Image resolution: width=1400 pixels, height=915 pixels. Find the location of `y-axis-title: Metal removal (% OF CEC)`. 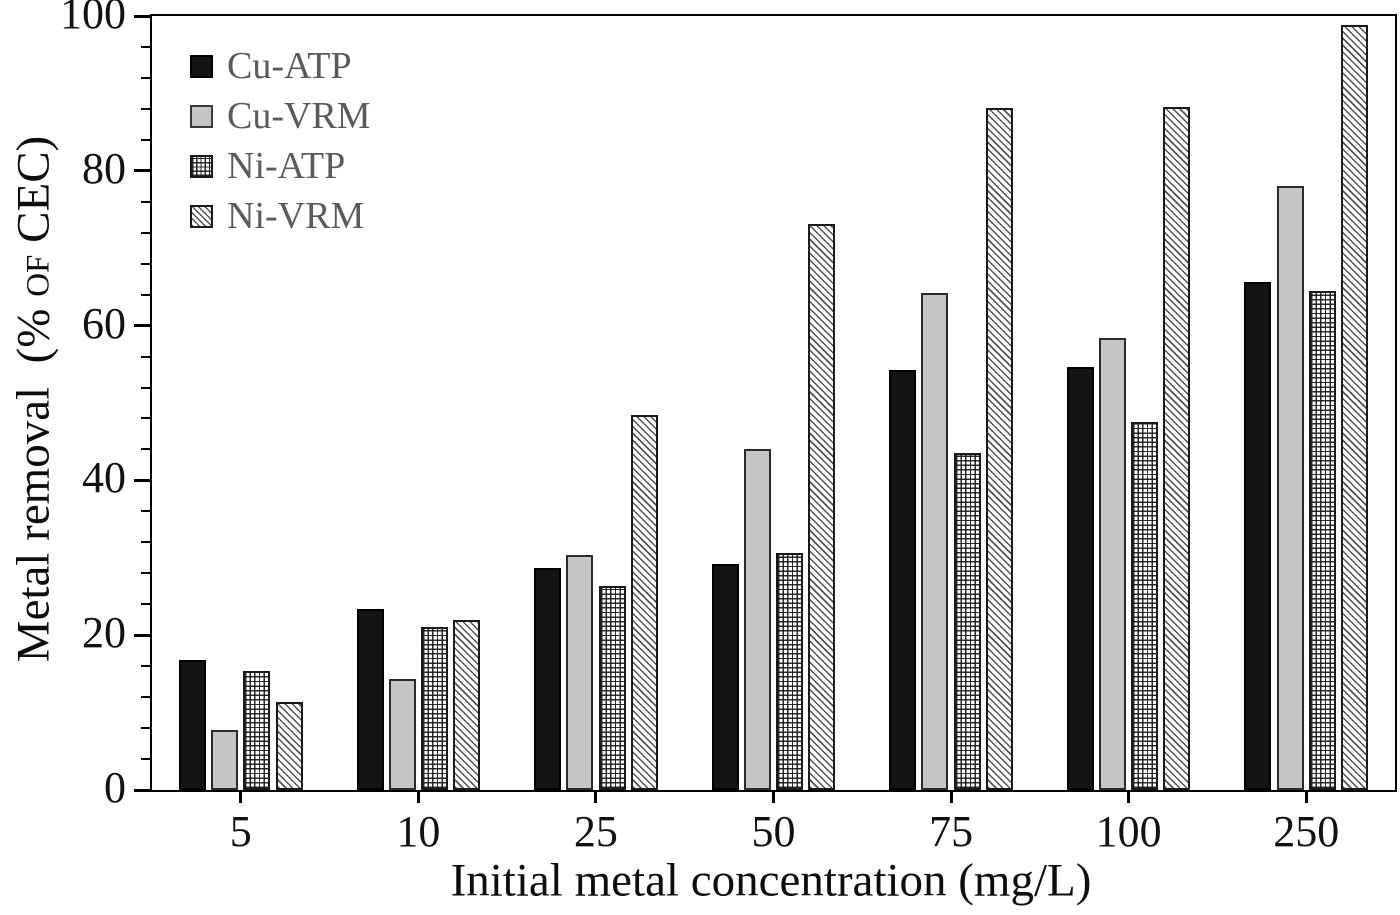

y-axis-title: Metal removal (% OF CEC) is located at coordinates (33, 399).